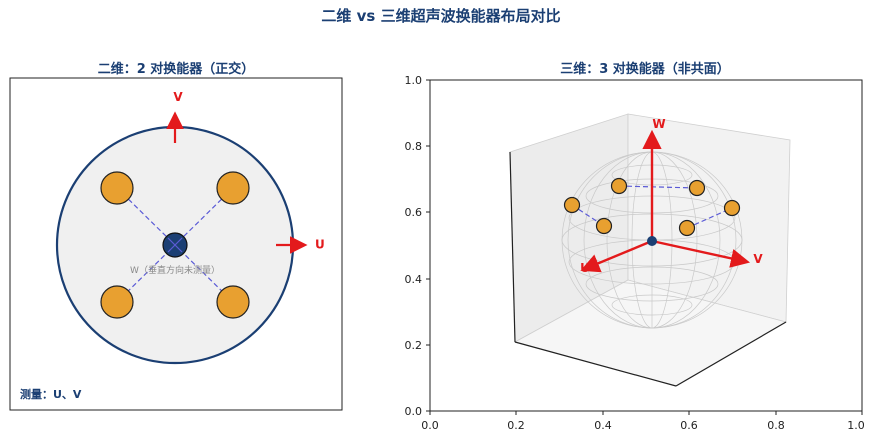  What do you see at coordinates (414, 279) in the screenshot?
I see `y-tick-label: 0.4` at bounding box center [414, 279].